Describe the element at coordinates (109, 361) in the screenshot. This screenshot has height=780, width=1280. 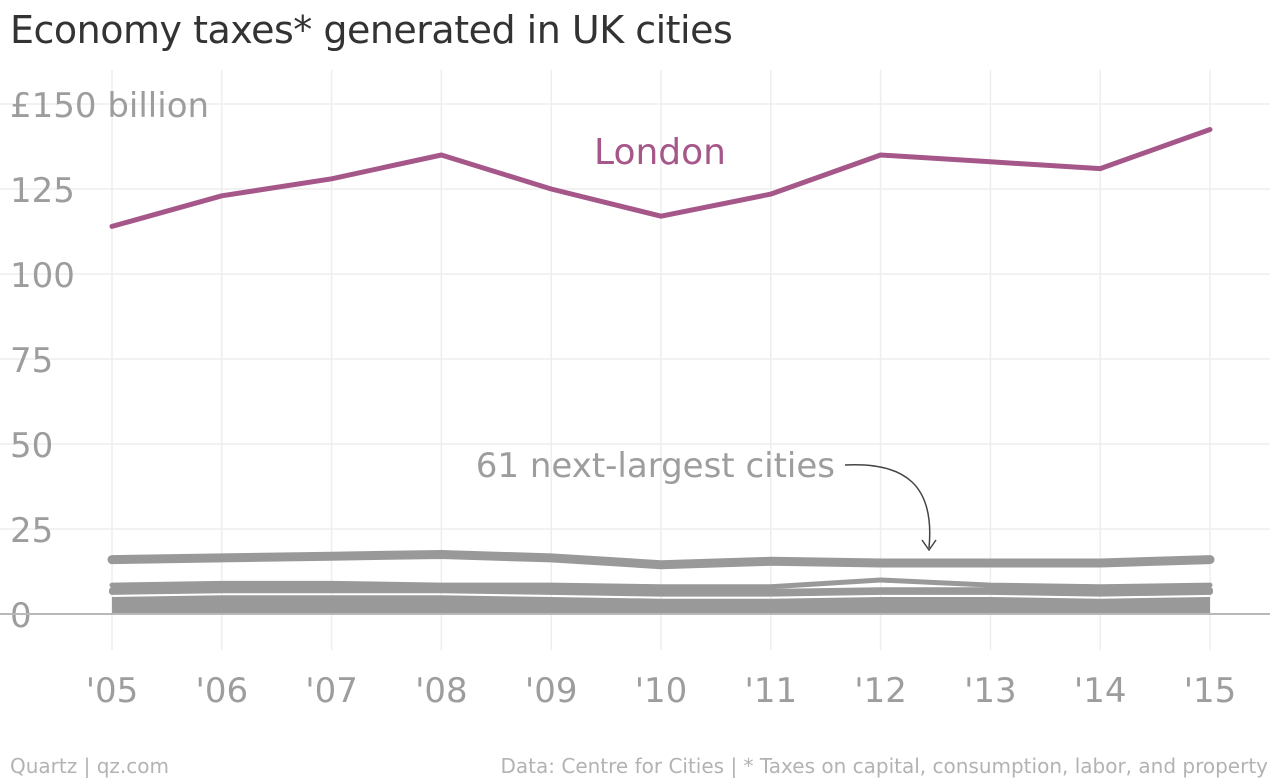
I see `y-axis-ticks: £150 billion 125 100 75 50 25 0` at that location.